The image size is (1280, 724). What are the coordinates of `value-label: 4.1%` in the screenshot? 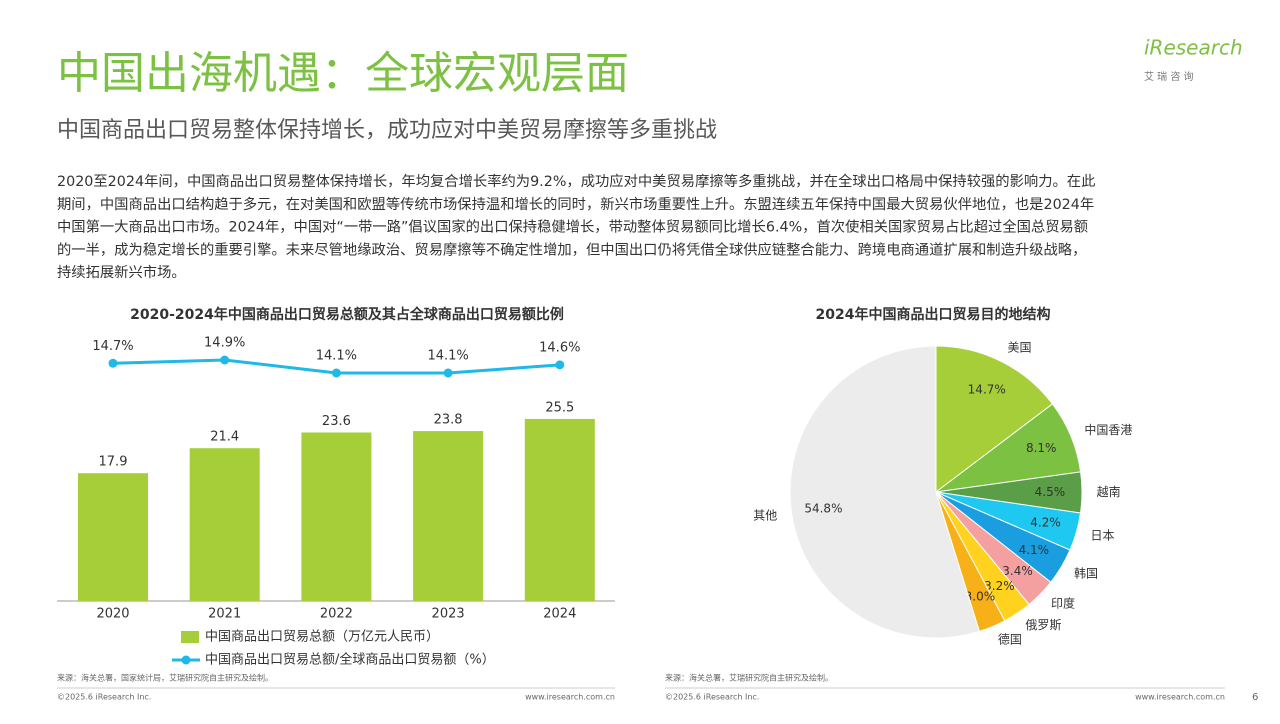 It's located at (1034, 550).